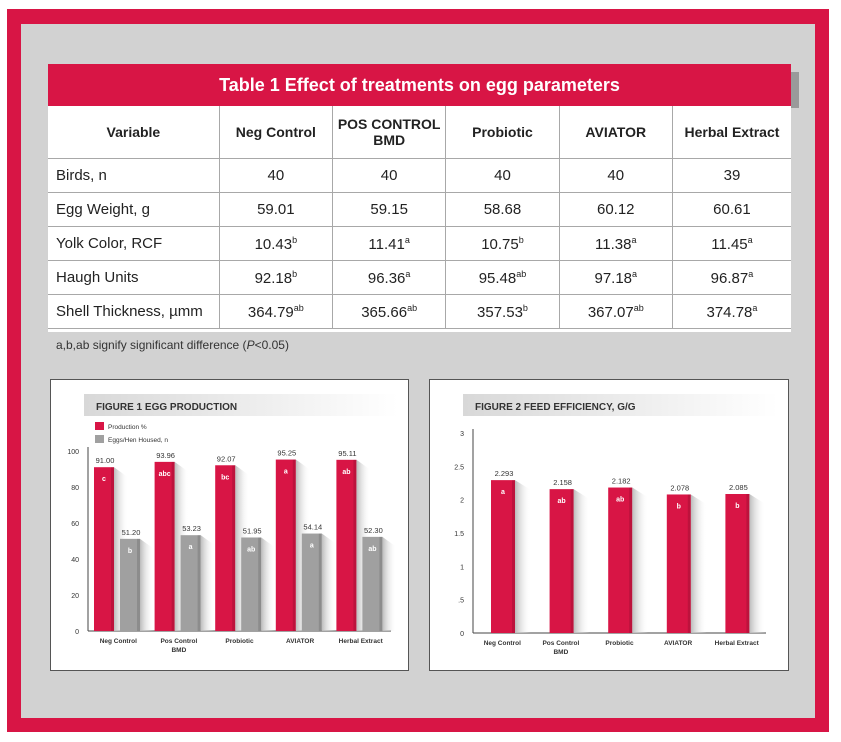  I want to click on x-tick-label: AVIATOR, so click(678, 643).